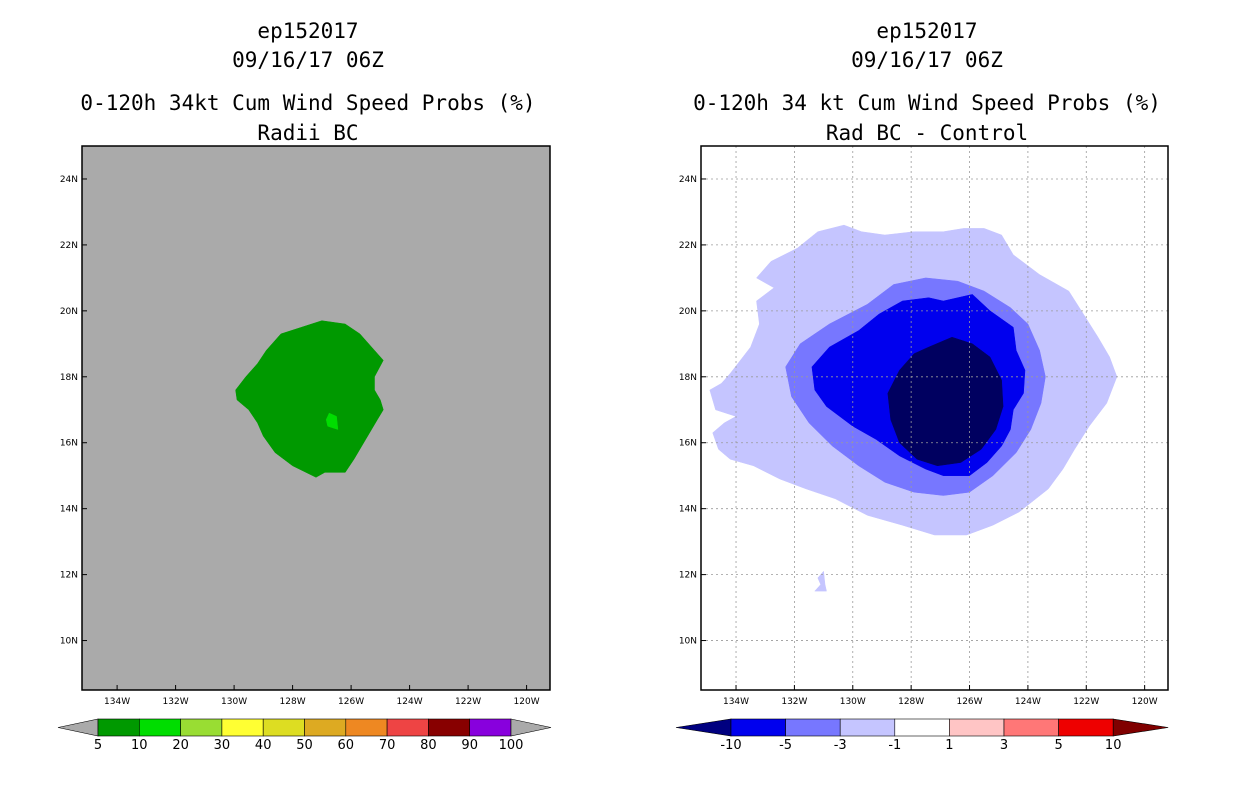 The height and width of the screenshot is (800, 1236). Describe the element at coordinates (531, 727) in the screenshot. I see `left-colorbar-over-arrow` at that location.